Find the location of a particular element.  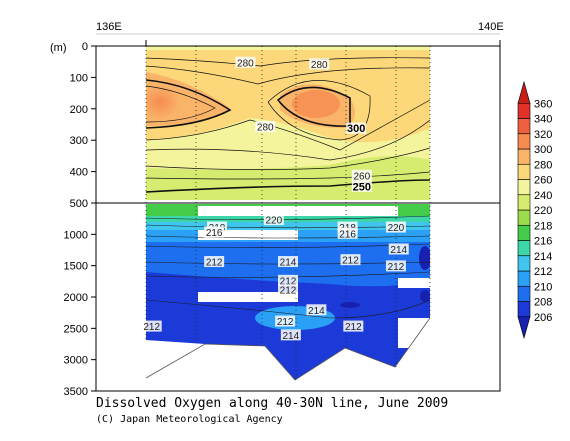

y-axis: 0 100 200 300 400 500 1000 1500 2000 2500 3000 3500 is located at coordinates (80, 219).